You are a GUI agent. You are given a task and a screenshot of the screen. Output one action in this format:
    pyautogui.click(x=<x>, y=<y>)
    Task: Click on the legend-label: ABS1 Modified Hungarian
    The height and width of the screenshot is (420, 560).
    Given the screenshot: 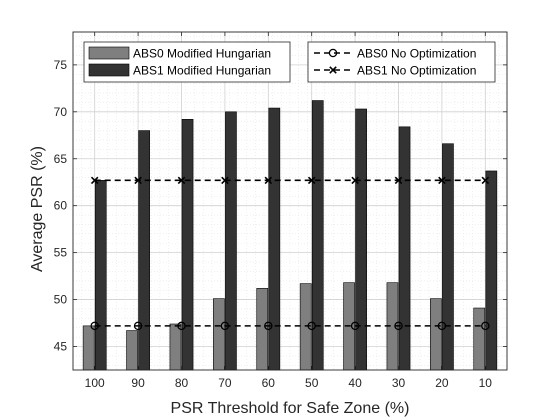 What is the action you would take?
    pyautogui.click(x=202, y=71)
    